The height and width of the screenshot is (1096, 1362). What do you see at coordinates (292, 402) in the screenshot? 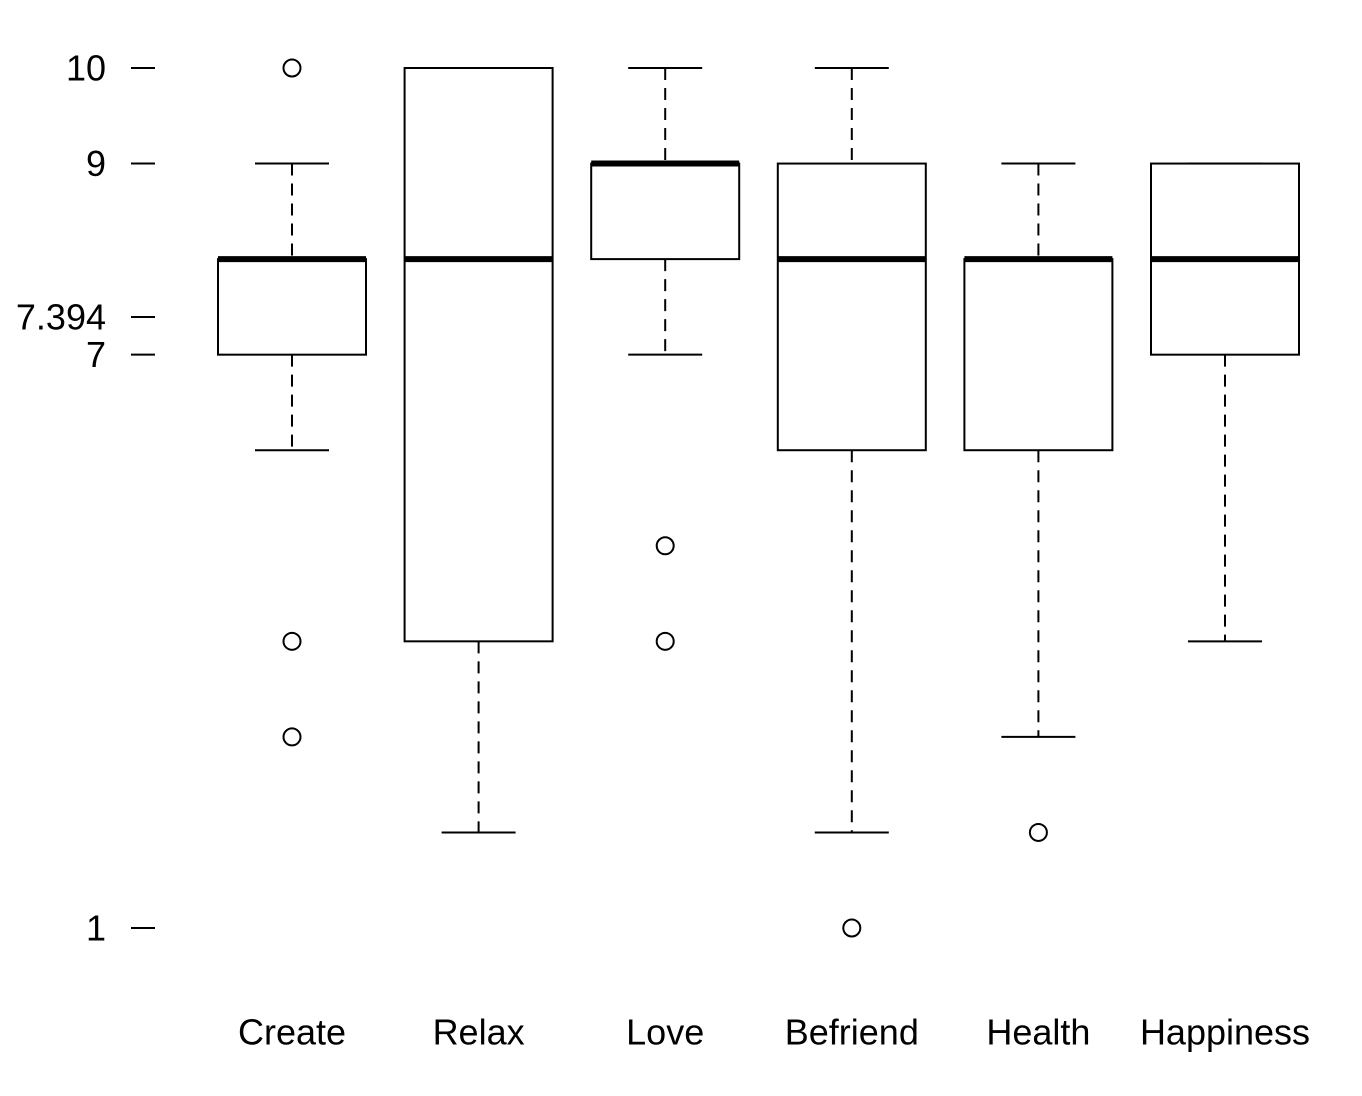
I see `box-create` at bounding box center [292, 402].